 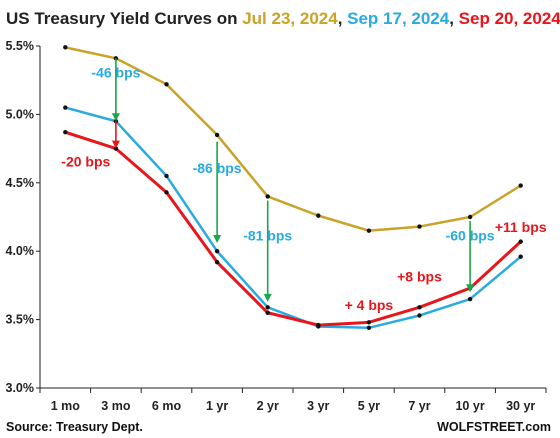 What do you see at coordinates (470, 235) in the screenshot?
I see `annotation-label: -60 bps` at bounding box center [470, 235].